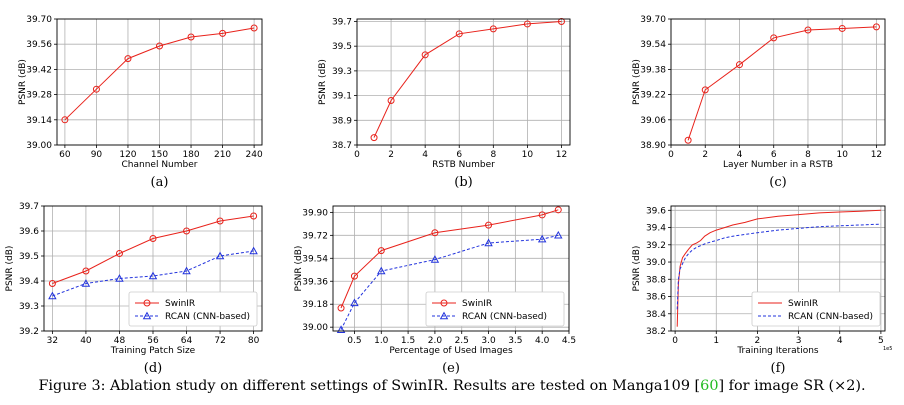 The width and height of the screenshot is (904, 405). I want to click on x-tick-label: 240, so click(254, 155).